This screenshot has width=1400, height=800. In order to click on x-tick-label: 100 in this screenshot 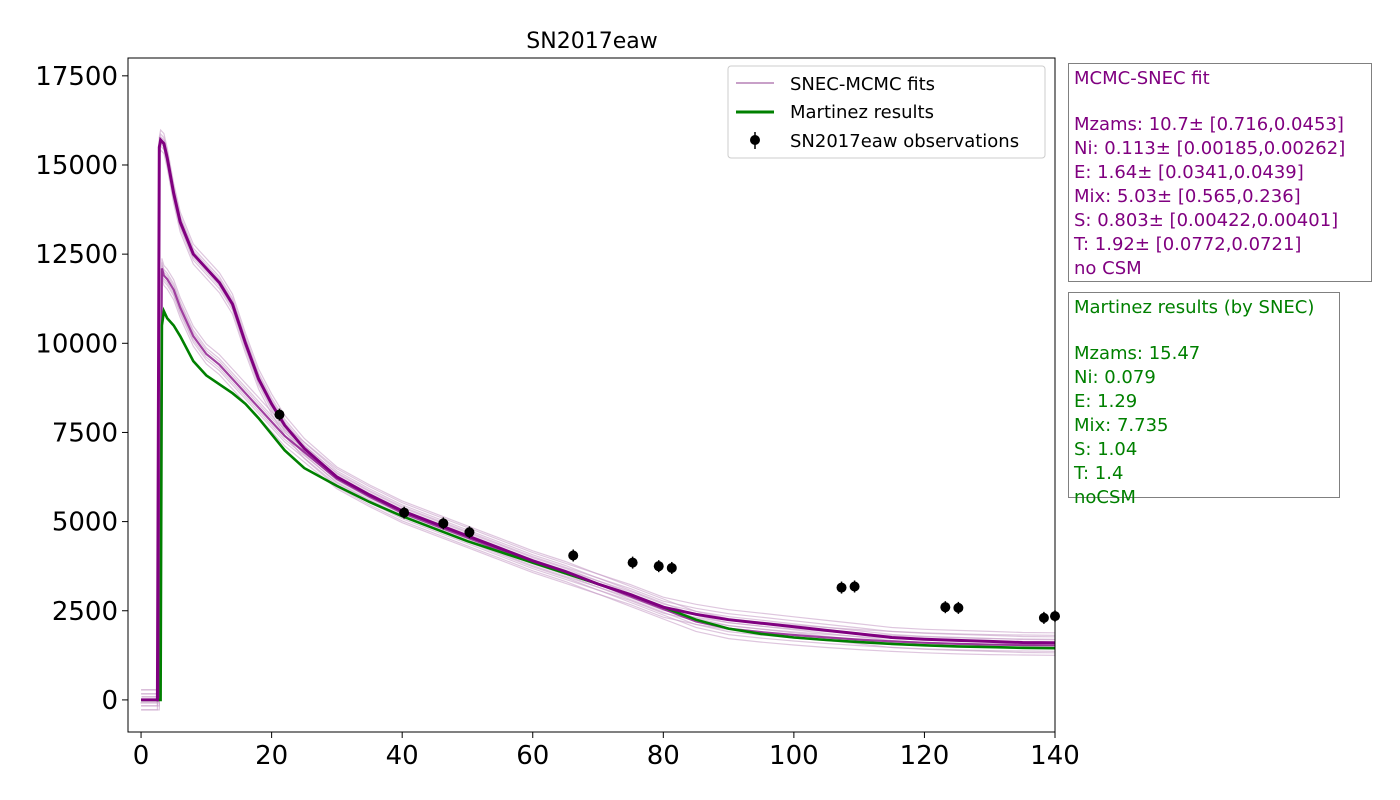, I will do `click(794, 756)`.